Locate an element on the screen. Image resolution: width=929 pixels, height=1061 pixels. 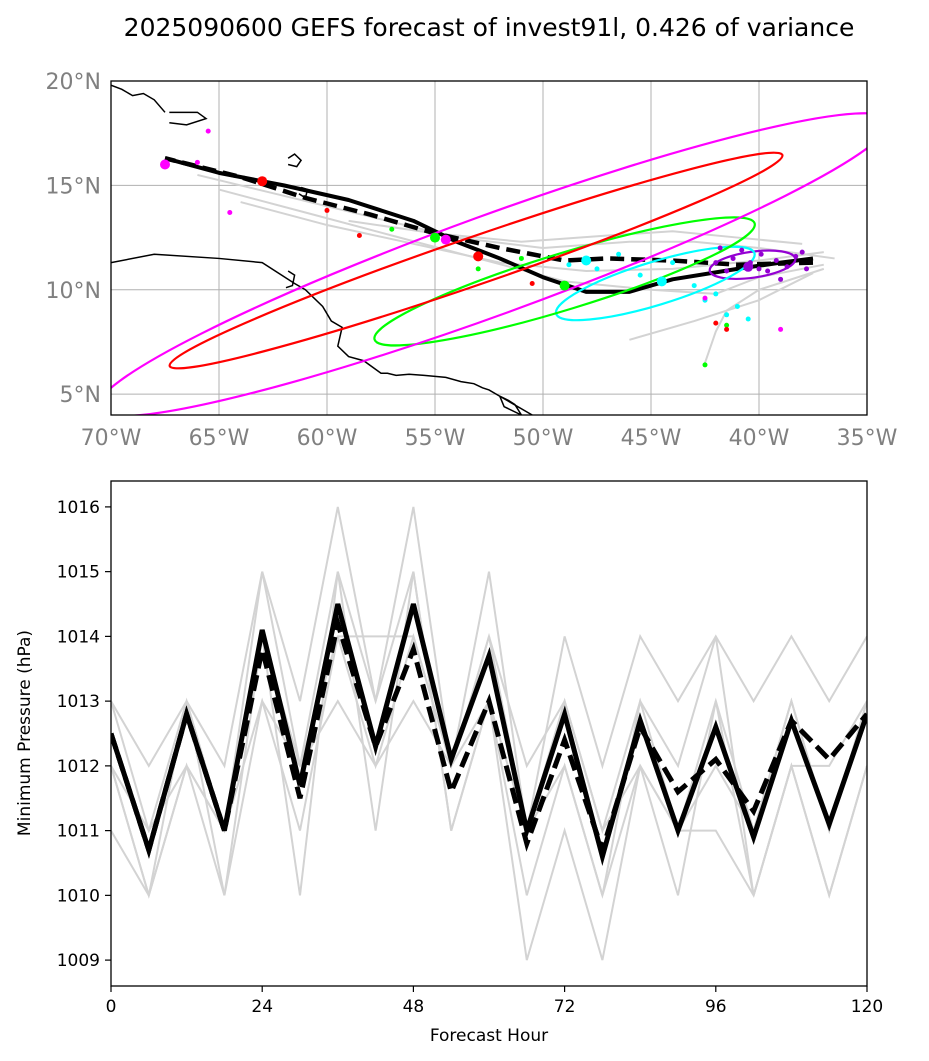
map-x-tick-label: 40°W is located at coordinates (759, 438).